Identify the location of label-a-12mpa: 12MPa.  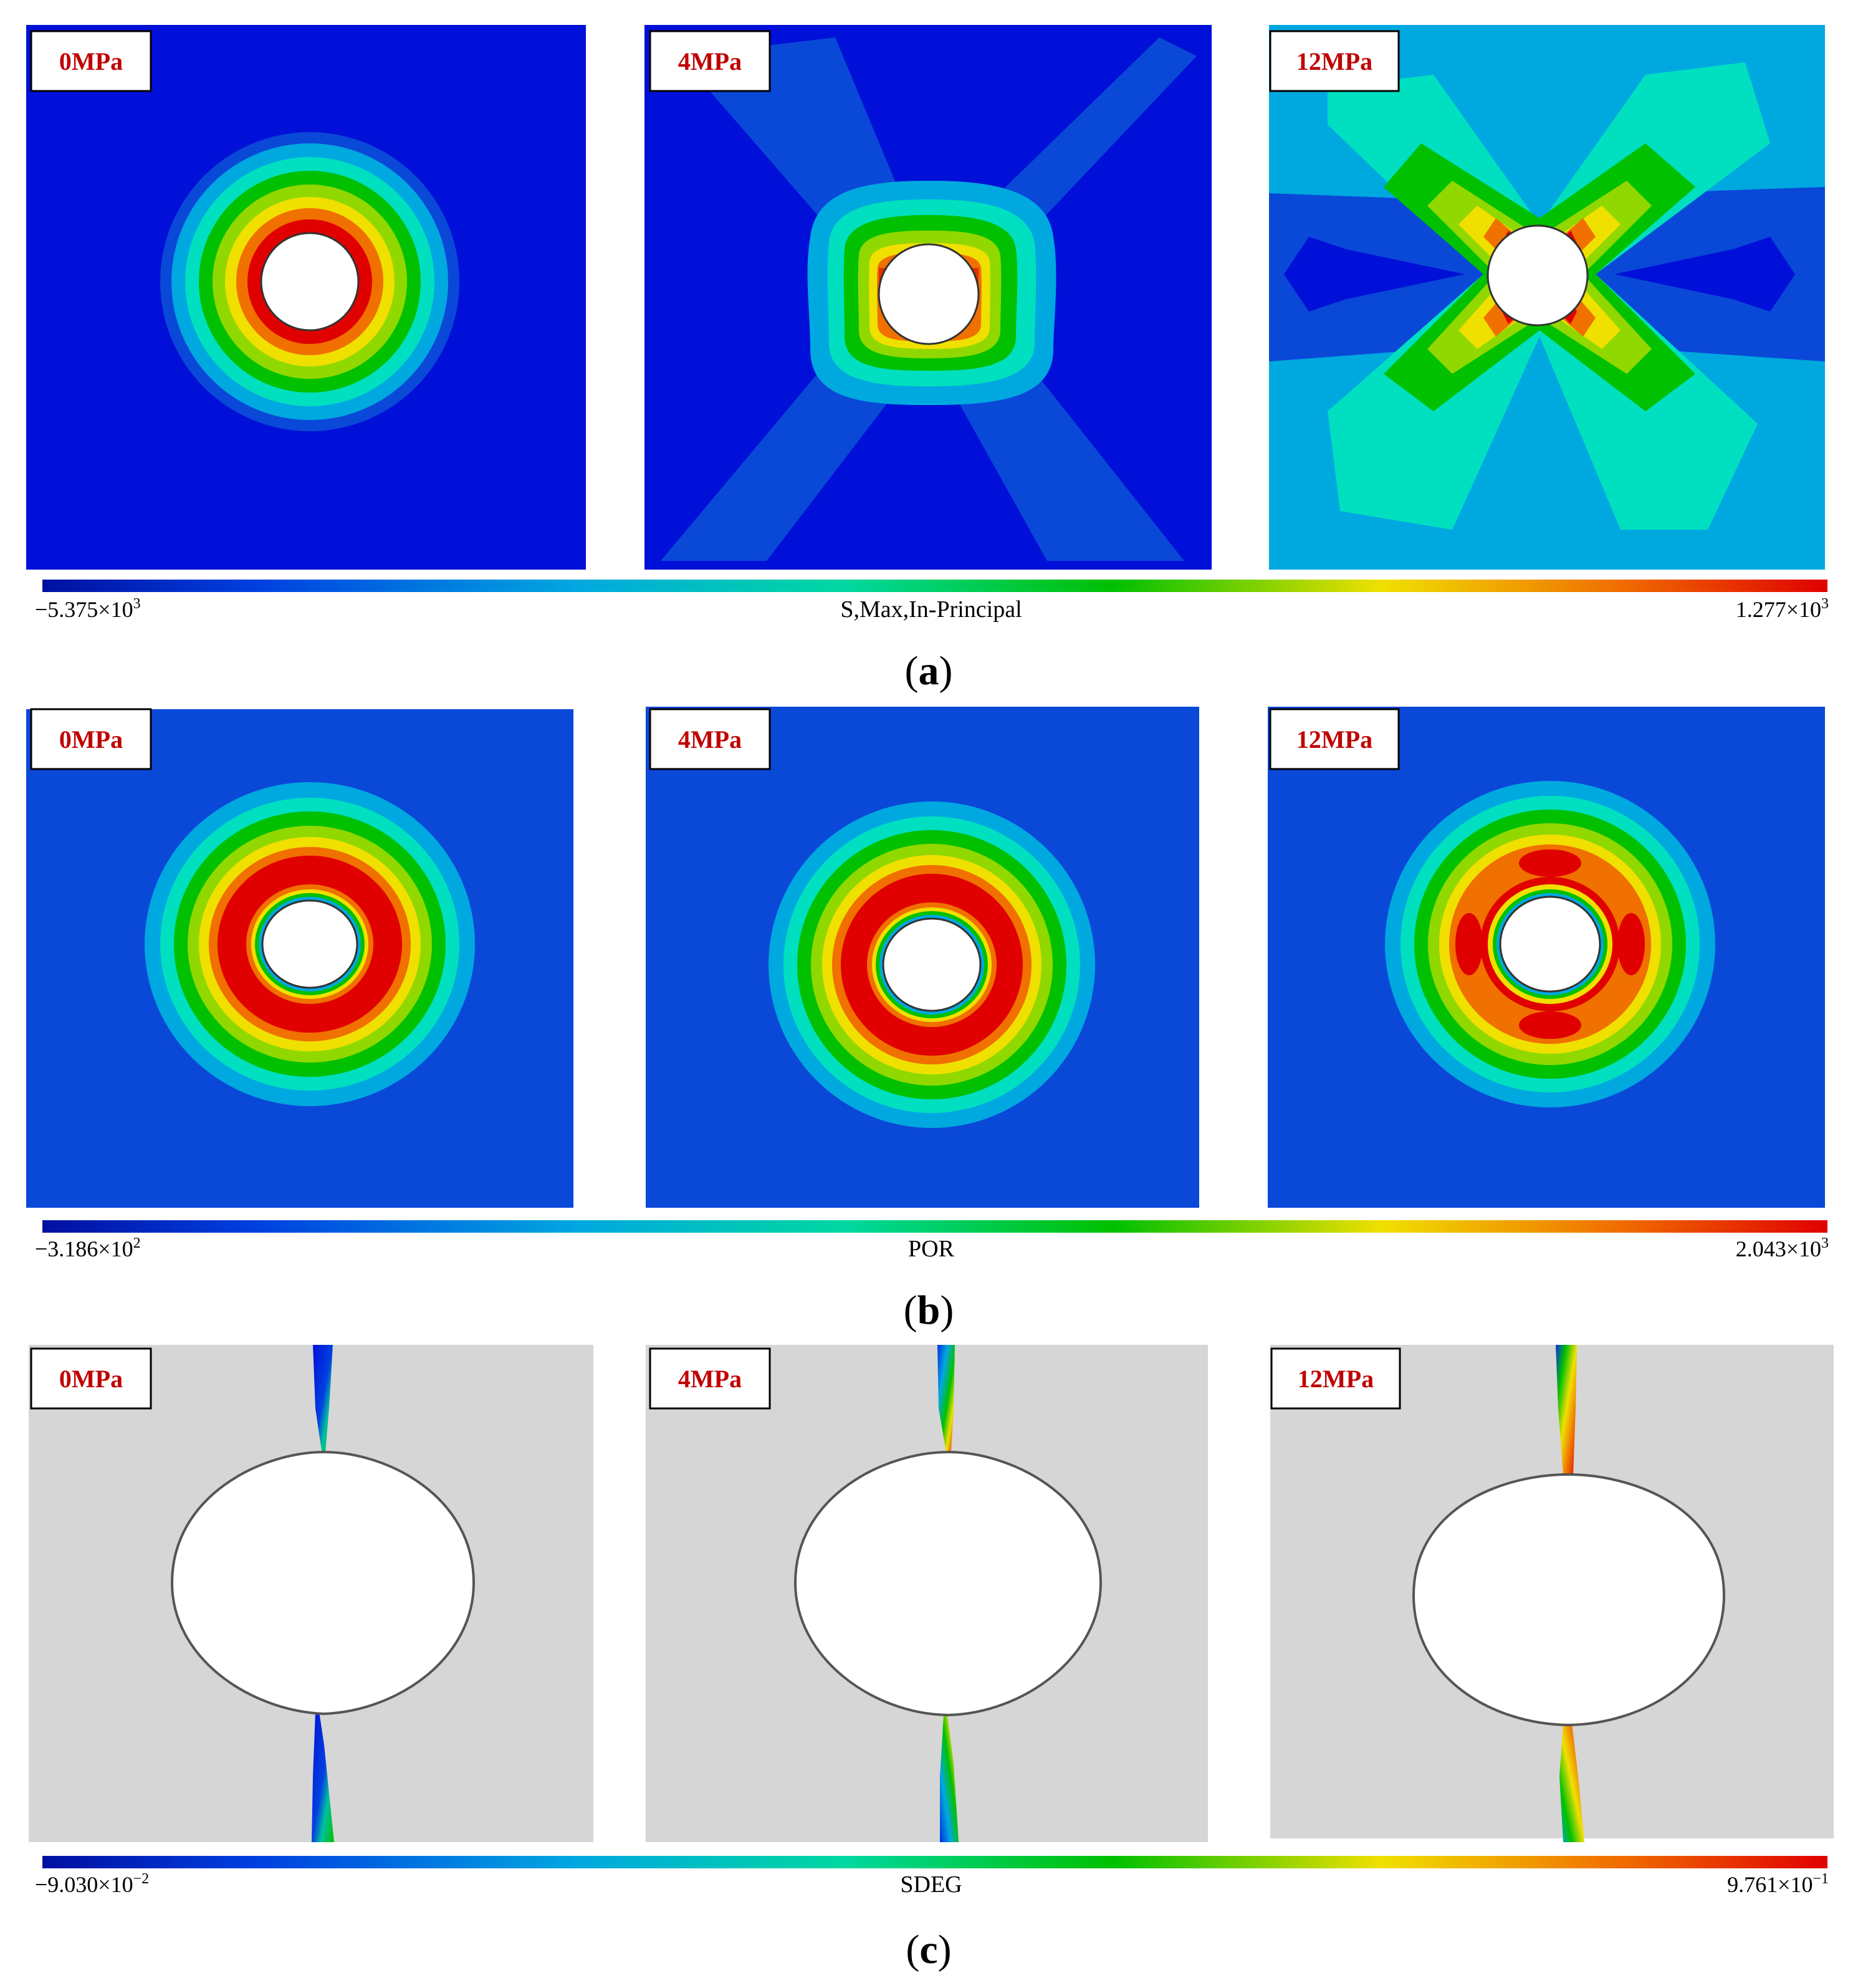
(1334, 61).